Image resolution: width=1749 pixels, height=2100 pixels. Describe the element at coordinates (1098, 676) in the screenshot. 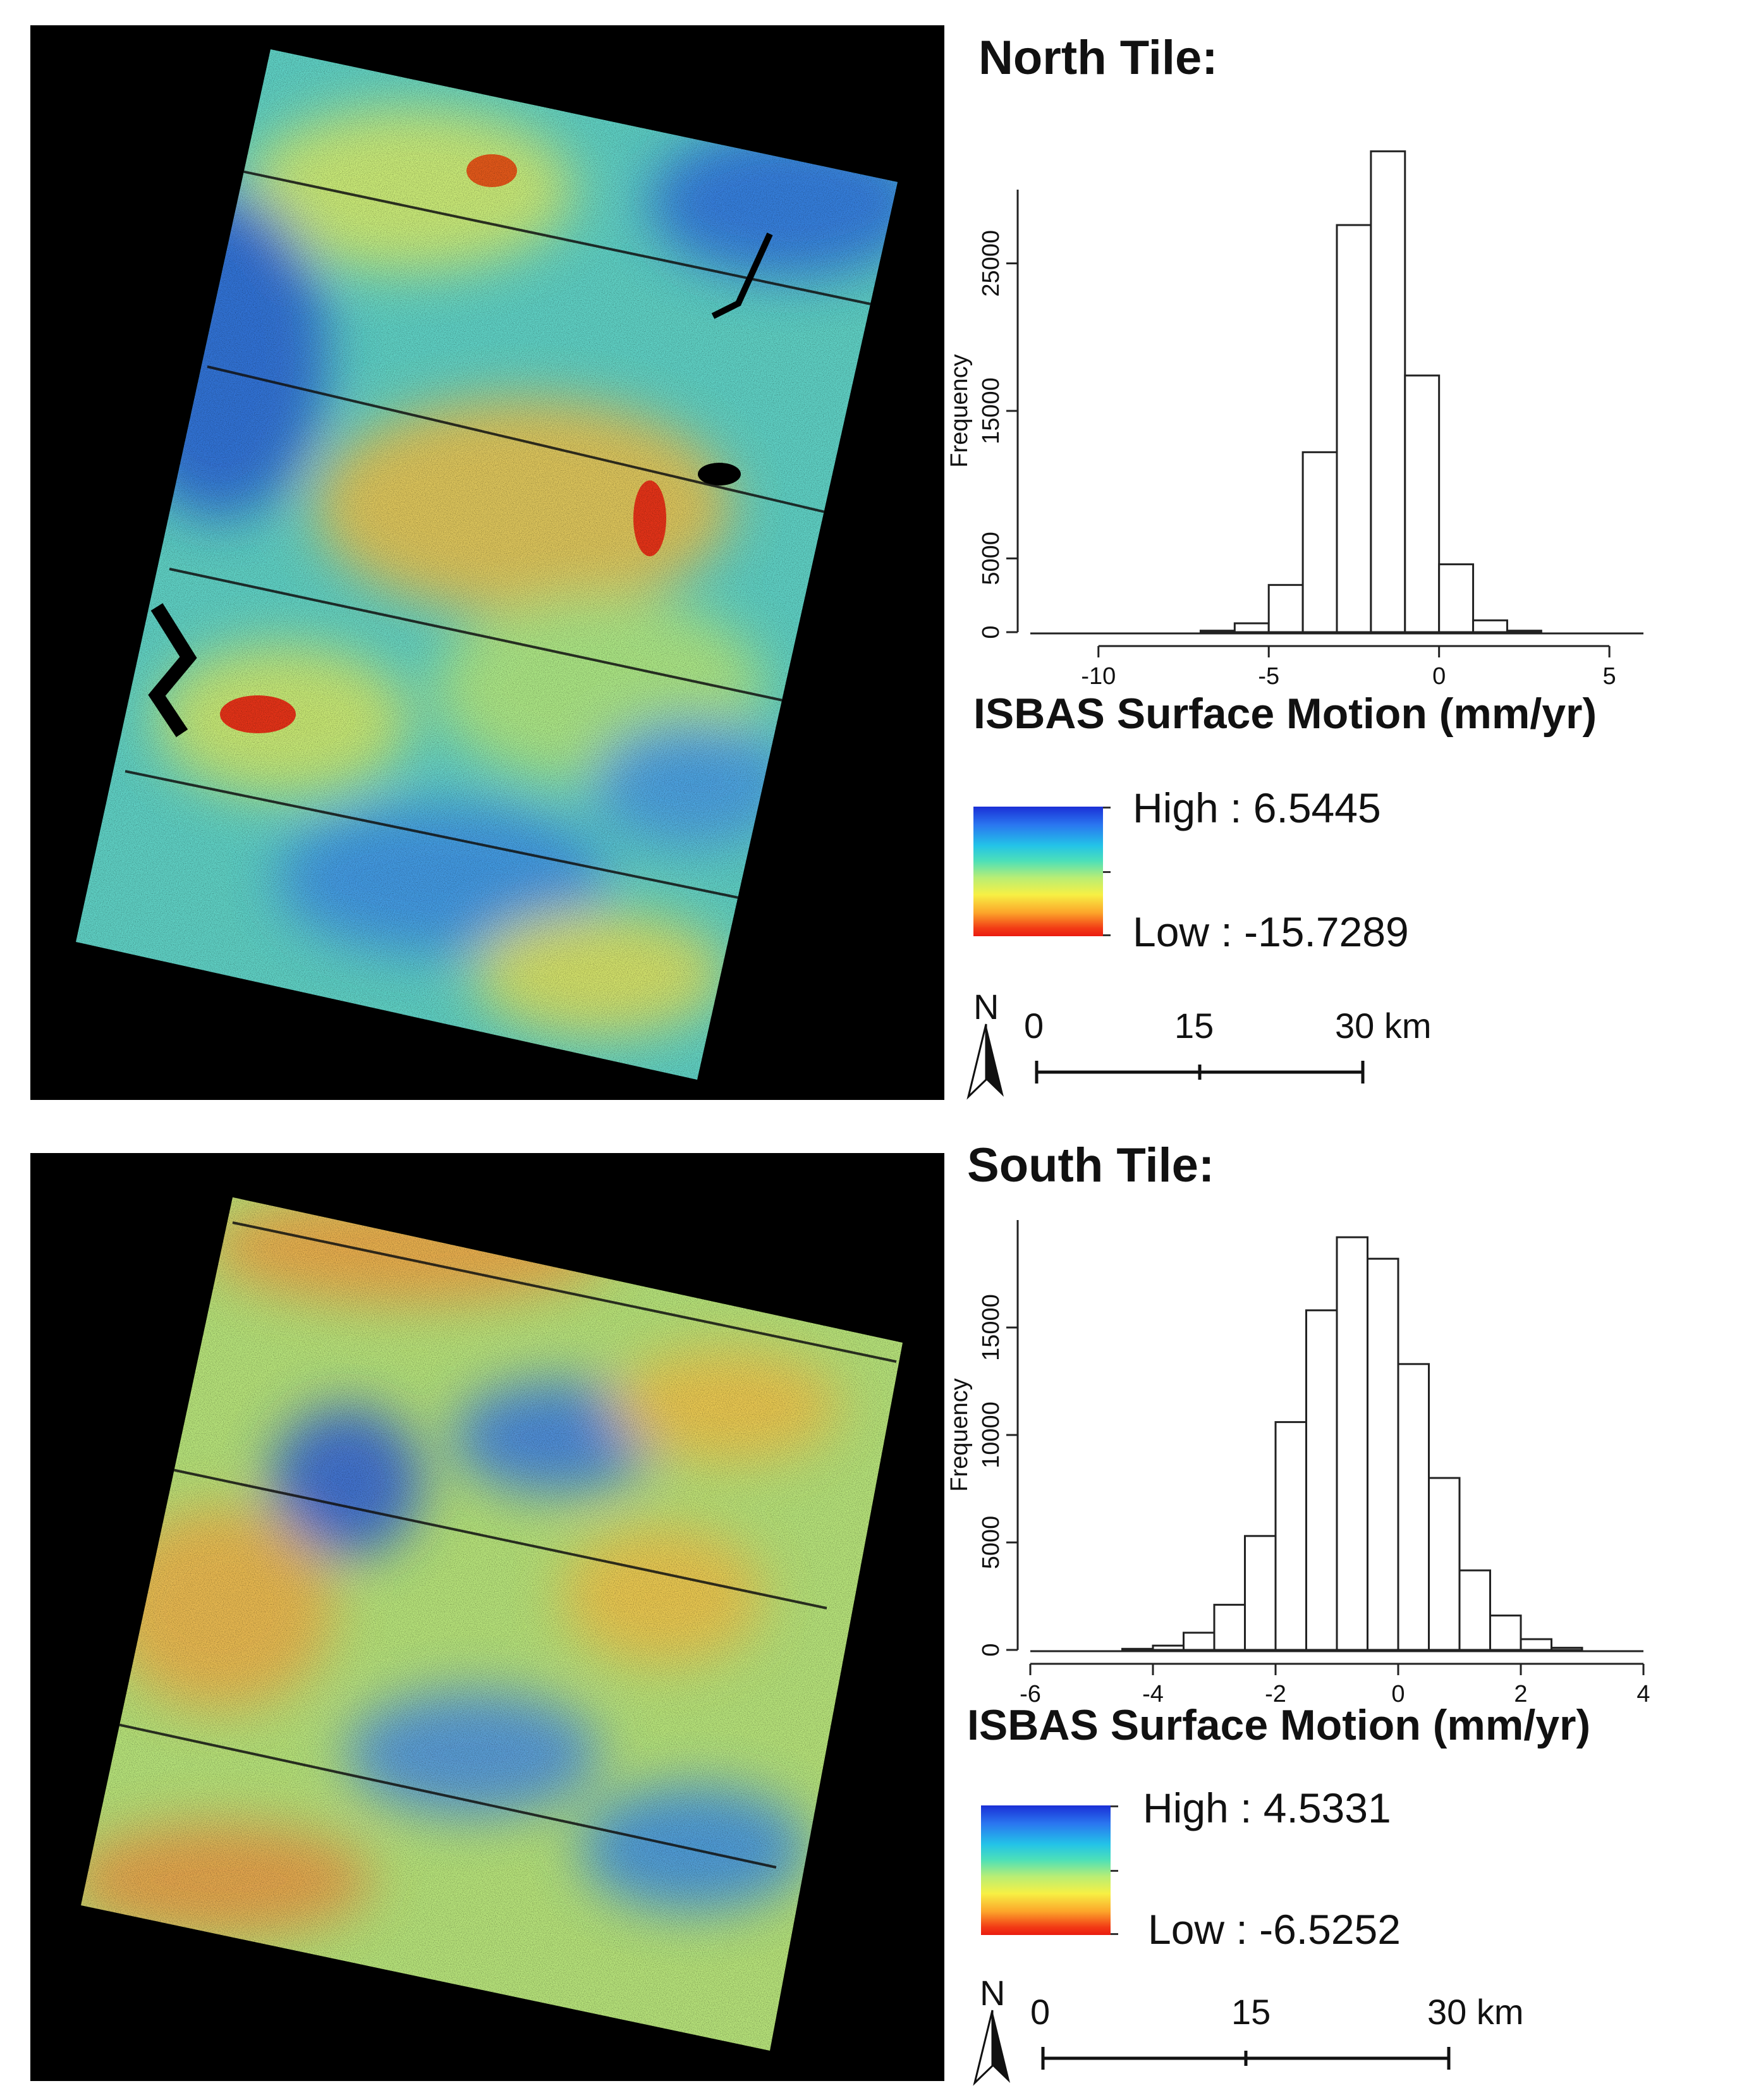

I see `x-tick-label: -10` at that location.